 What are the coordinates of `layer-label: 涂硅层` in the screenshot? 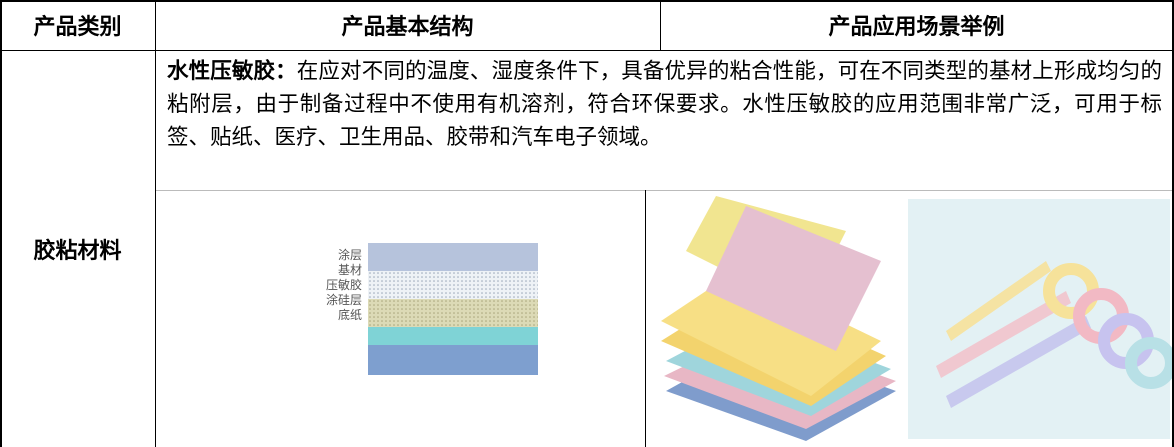 It's located at (343, 300).